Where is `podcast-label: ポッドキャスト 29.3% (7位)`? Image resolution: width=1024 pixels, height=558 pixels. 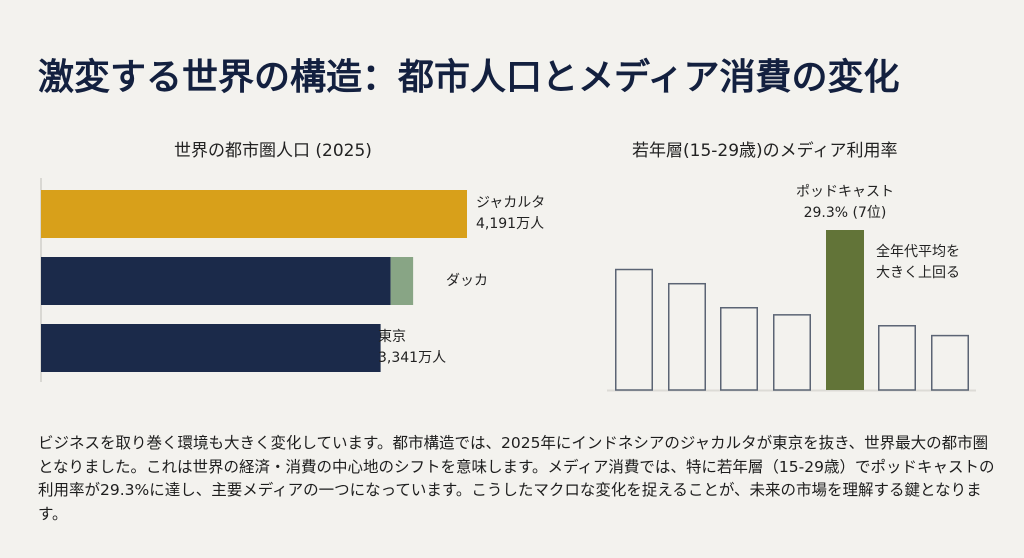 podcast-label: ポッドキャスト 29.3% (7位) is located at coordinates (845, 203).